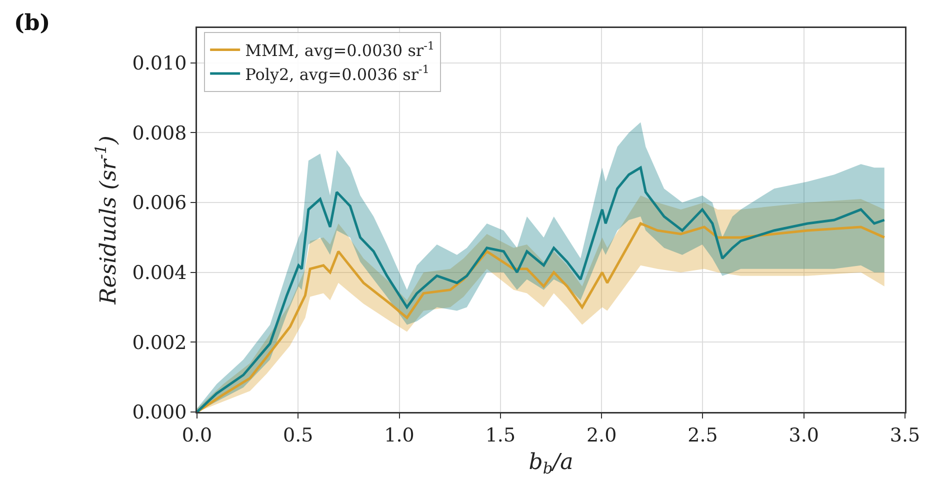 This screenshot has width=930, height=497. I want to click on x-tick-label: 1.5, so click(500, 435).